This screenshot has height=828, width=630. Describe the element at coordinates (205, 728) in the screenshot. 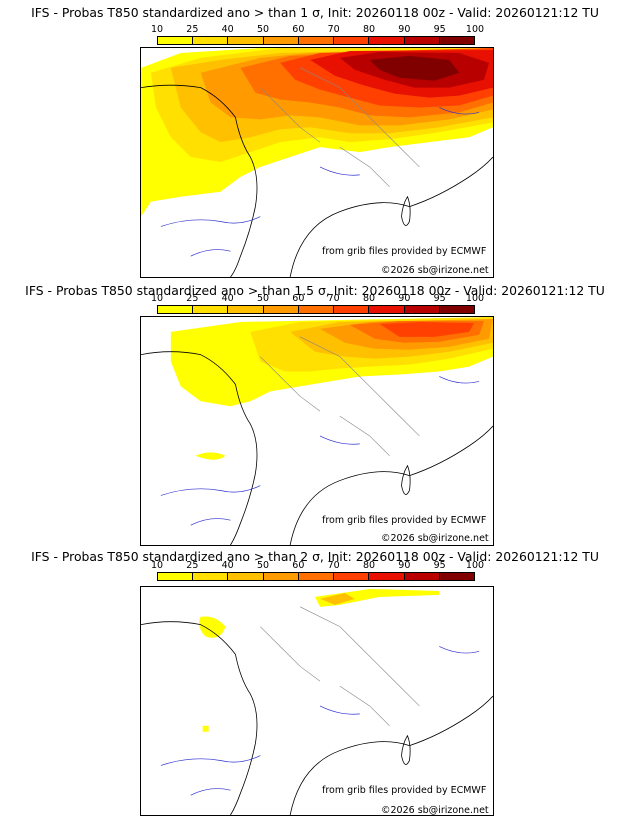

I see `prob-area-spot` at that location.